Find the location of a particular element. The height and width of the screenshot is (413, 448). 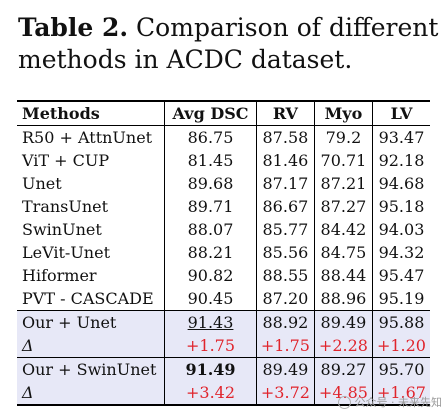

wechat-icon is located at coordinates (344, 402).